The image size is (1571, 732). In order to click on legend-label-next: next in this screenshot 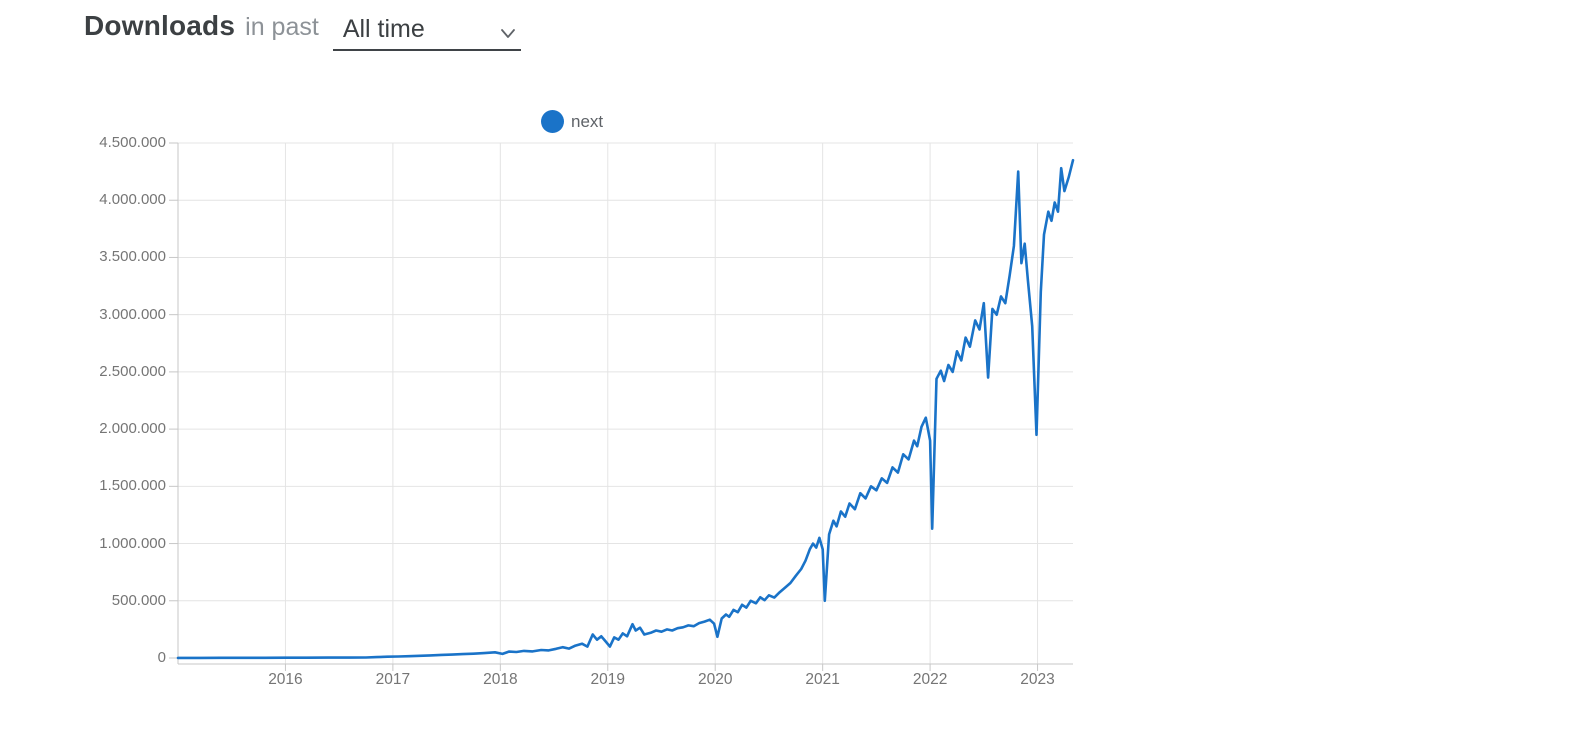, I will do `click(587, 121)`.